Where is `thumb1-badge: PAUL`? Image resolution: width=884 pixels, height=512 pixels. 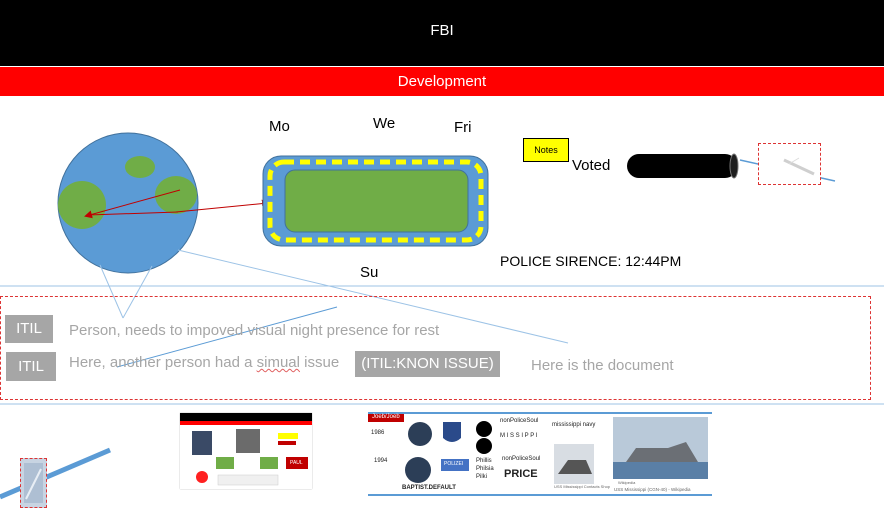 thumb1-badge: PAUL is located at coordinates (296, 463).